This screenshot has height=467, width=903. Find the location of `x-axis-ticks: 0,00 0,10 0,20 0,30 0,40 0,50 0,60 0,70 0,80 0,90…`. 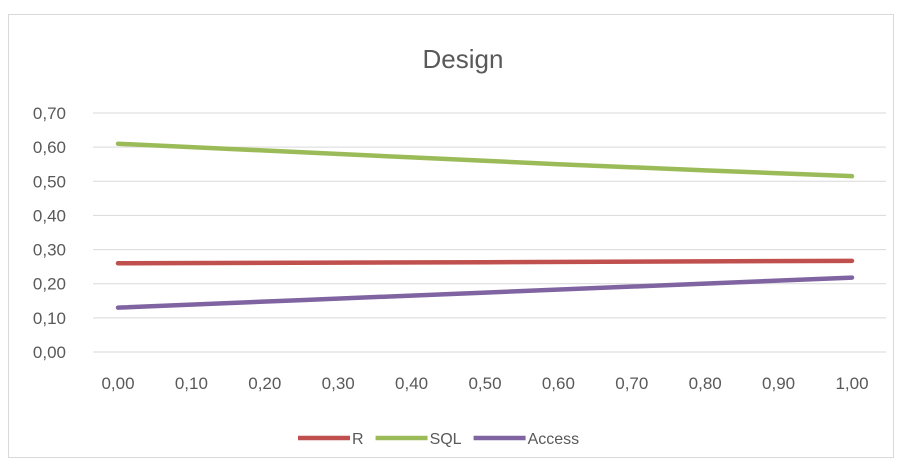

x-axis-ticks: 0,00 0,10 0,20 0,30 0,40 0,50 0,60 0,70 0,80 0,90… is located at coordinates (484, 383).